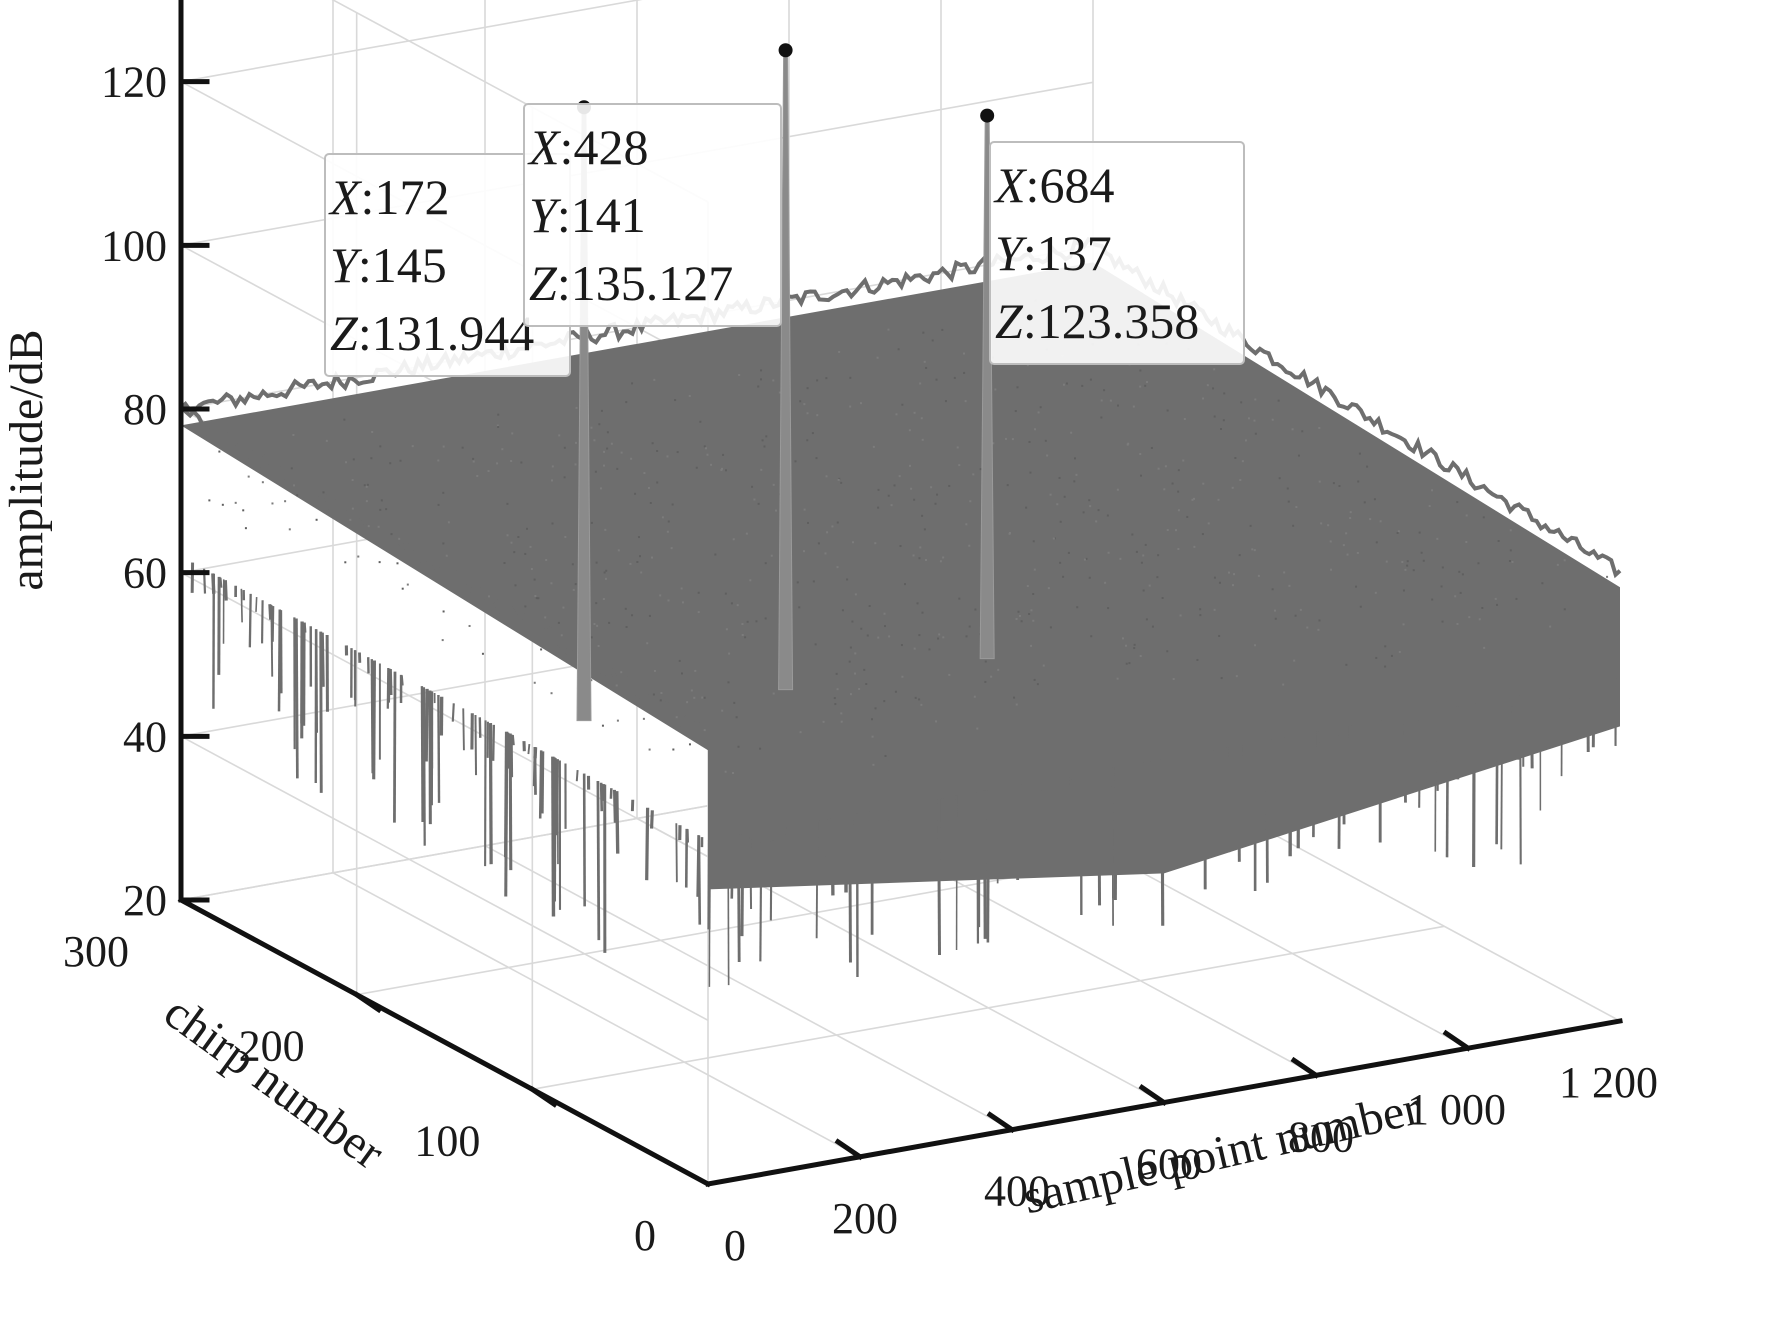 This screenshot has height=1336, width=1776. I want to click on y-axis-line, so click(444, 1042).